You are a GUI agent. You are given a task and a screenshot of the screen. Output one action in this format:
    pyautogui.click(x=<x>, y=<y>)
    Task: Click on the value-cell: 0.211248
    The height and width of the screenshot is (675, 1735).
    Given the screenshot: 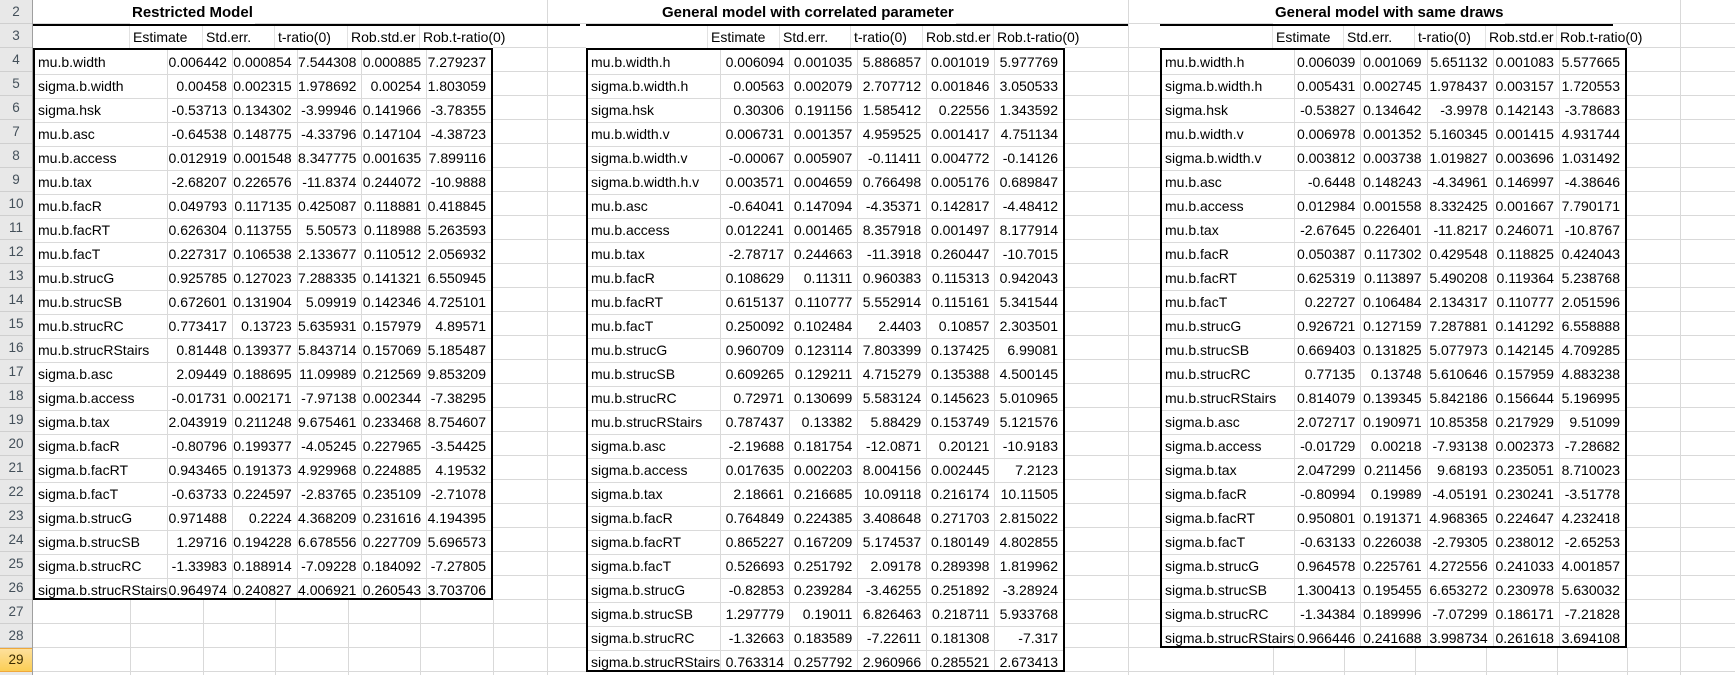 What is the action you would take?
    pyautogui.click(x=264, y=422)
    